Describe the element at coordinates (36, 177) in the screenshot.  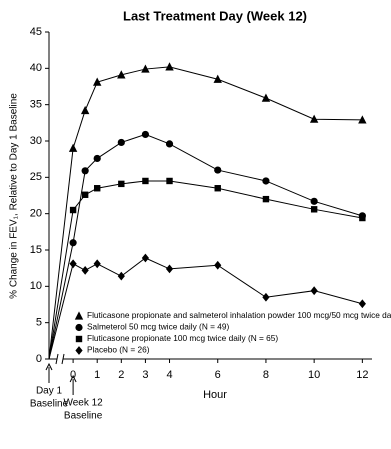
I see `y-tick-label: 25` at that location.